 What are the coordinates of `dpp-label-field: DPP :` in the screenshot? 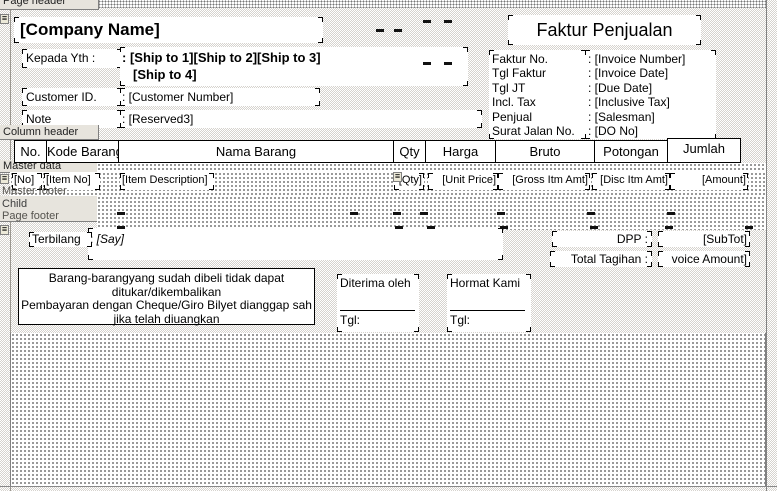 It's located at (602, 239).